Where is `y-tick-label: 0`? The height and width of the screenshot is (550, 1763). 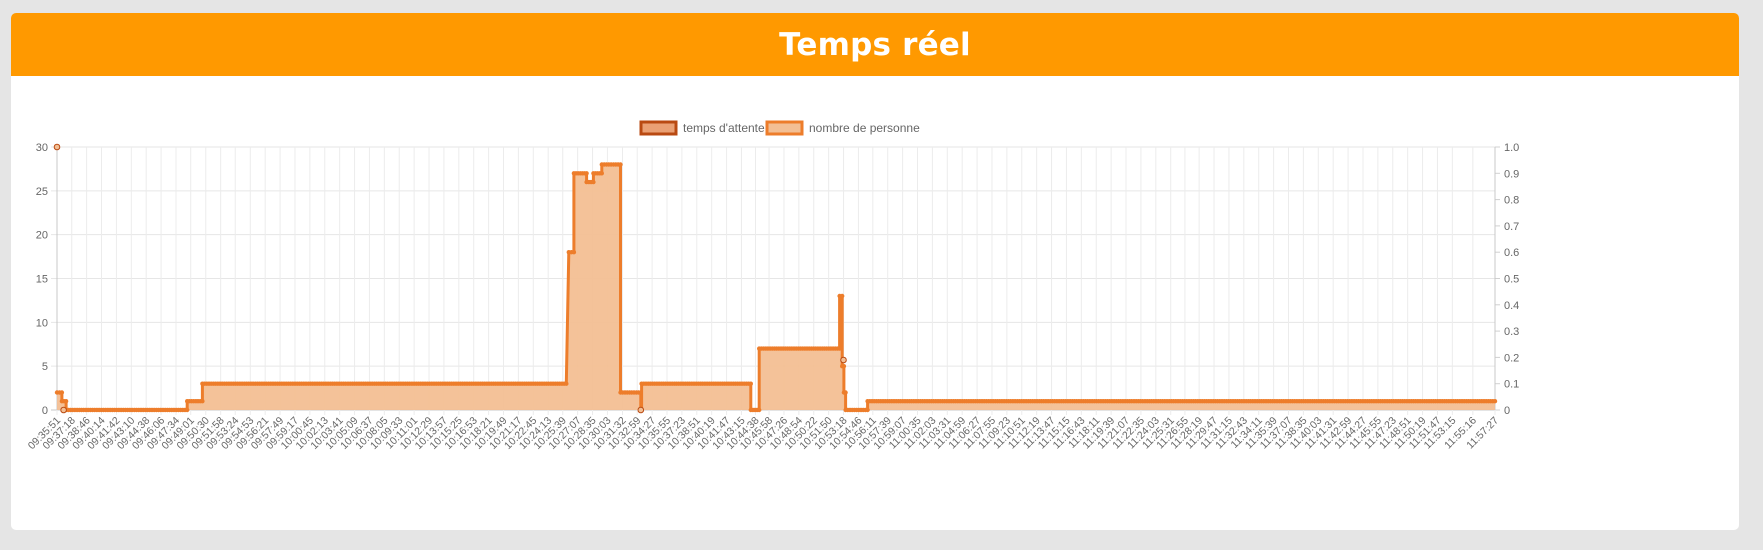
y-tick-label: 0 is located at coordinates (45, 411).